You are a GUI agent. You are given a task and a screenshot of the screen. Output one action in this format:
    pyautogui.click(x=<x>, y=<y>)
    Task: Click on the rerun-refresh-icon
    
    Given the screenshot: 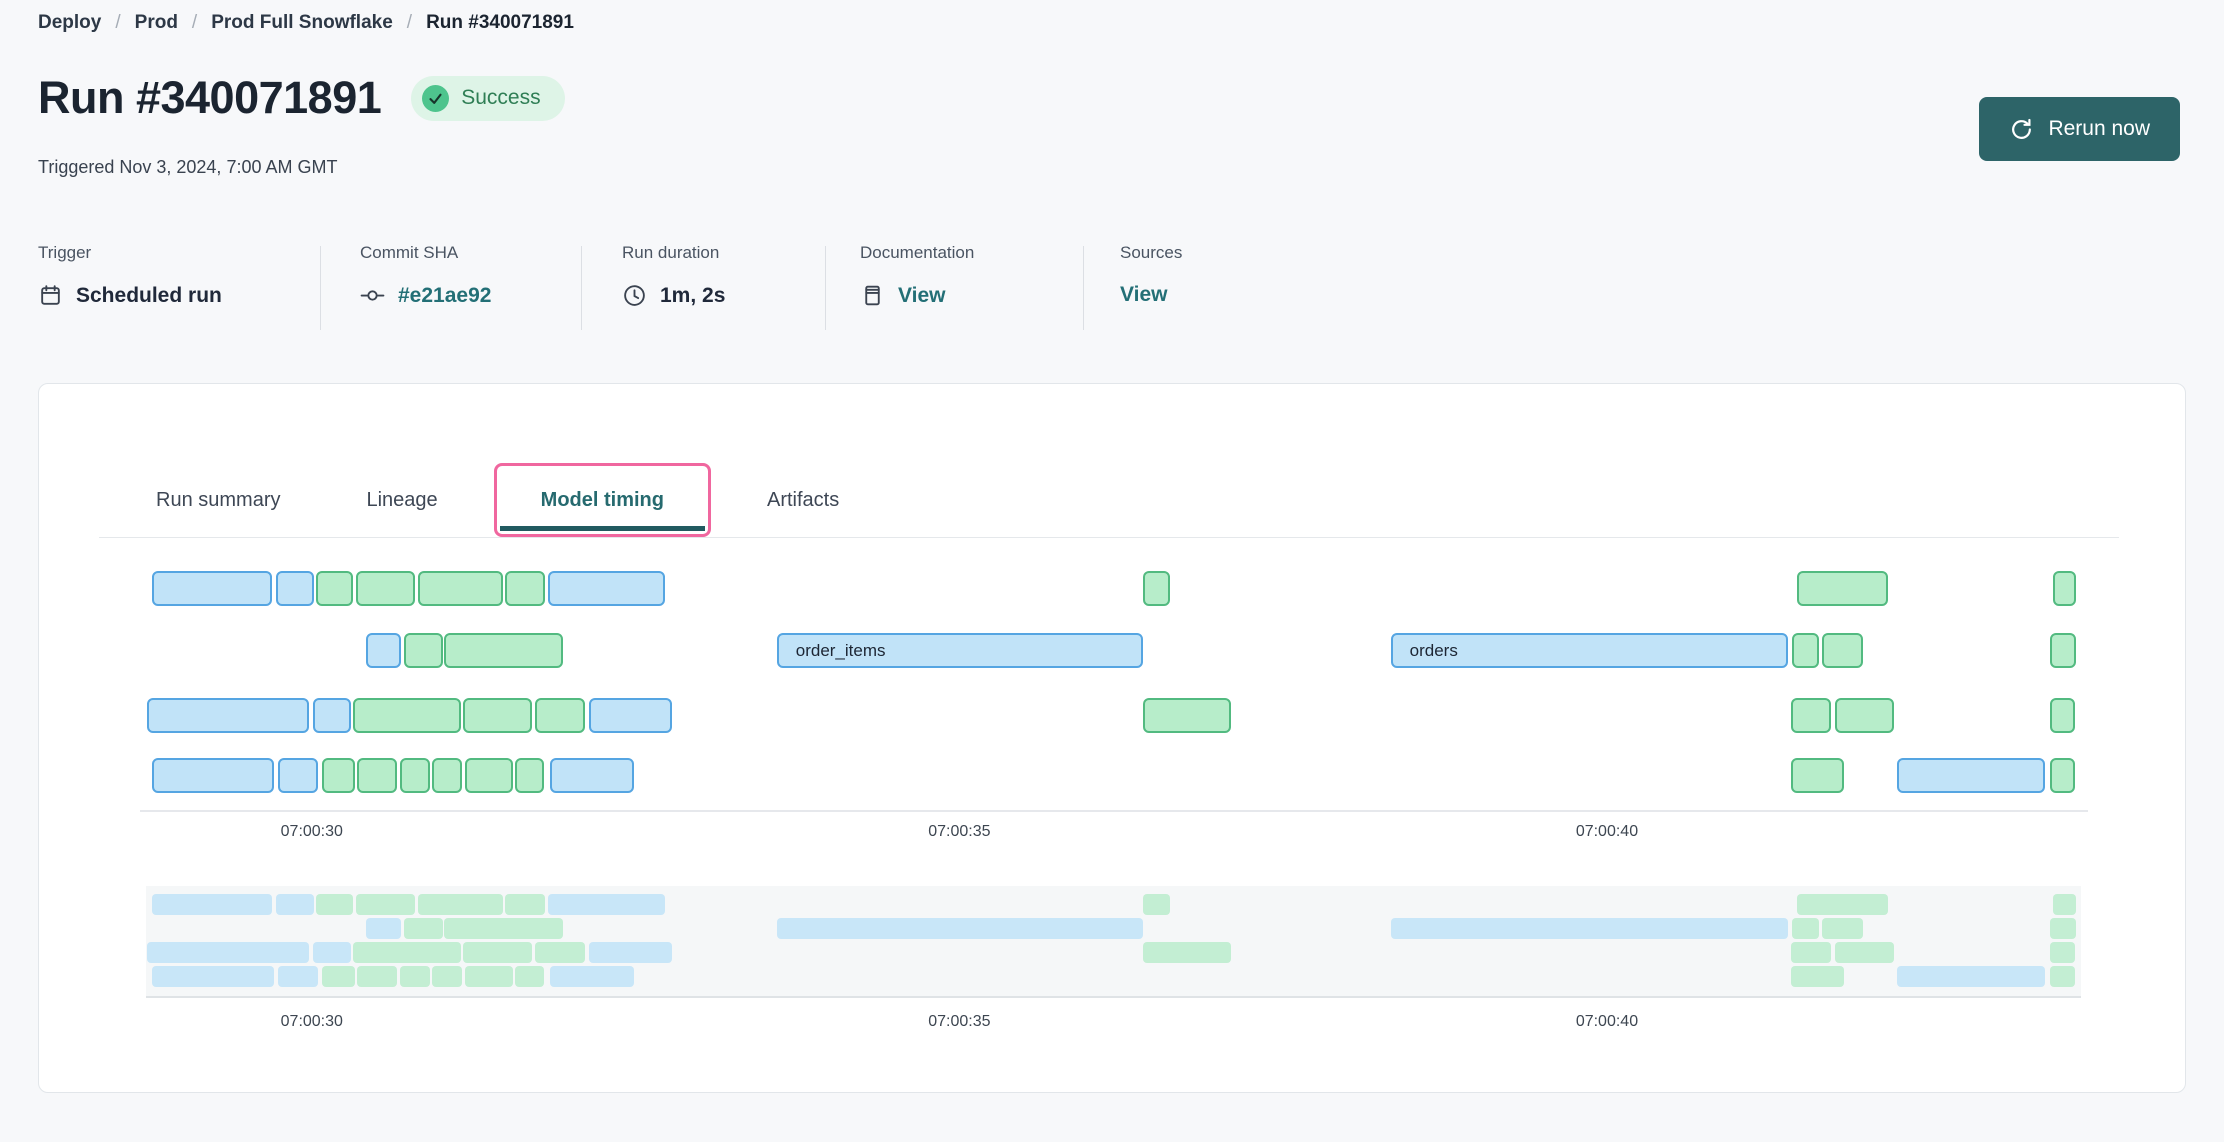 What is the action you would take?
    pyautogui.click(x=2021, y=129)
    